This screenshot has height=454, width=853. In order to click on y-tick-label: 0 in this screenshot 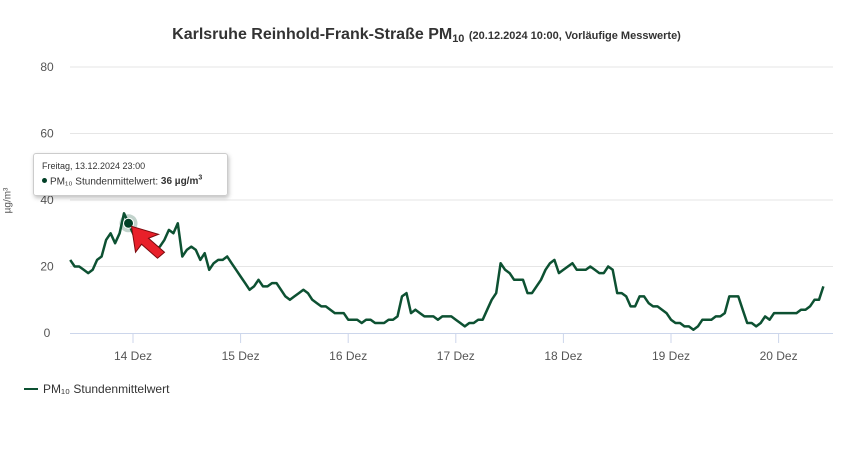, I will do `click(47, 333)`.